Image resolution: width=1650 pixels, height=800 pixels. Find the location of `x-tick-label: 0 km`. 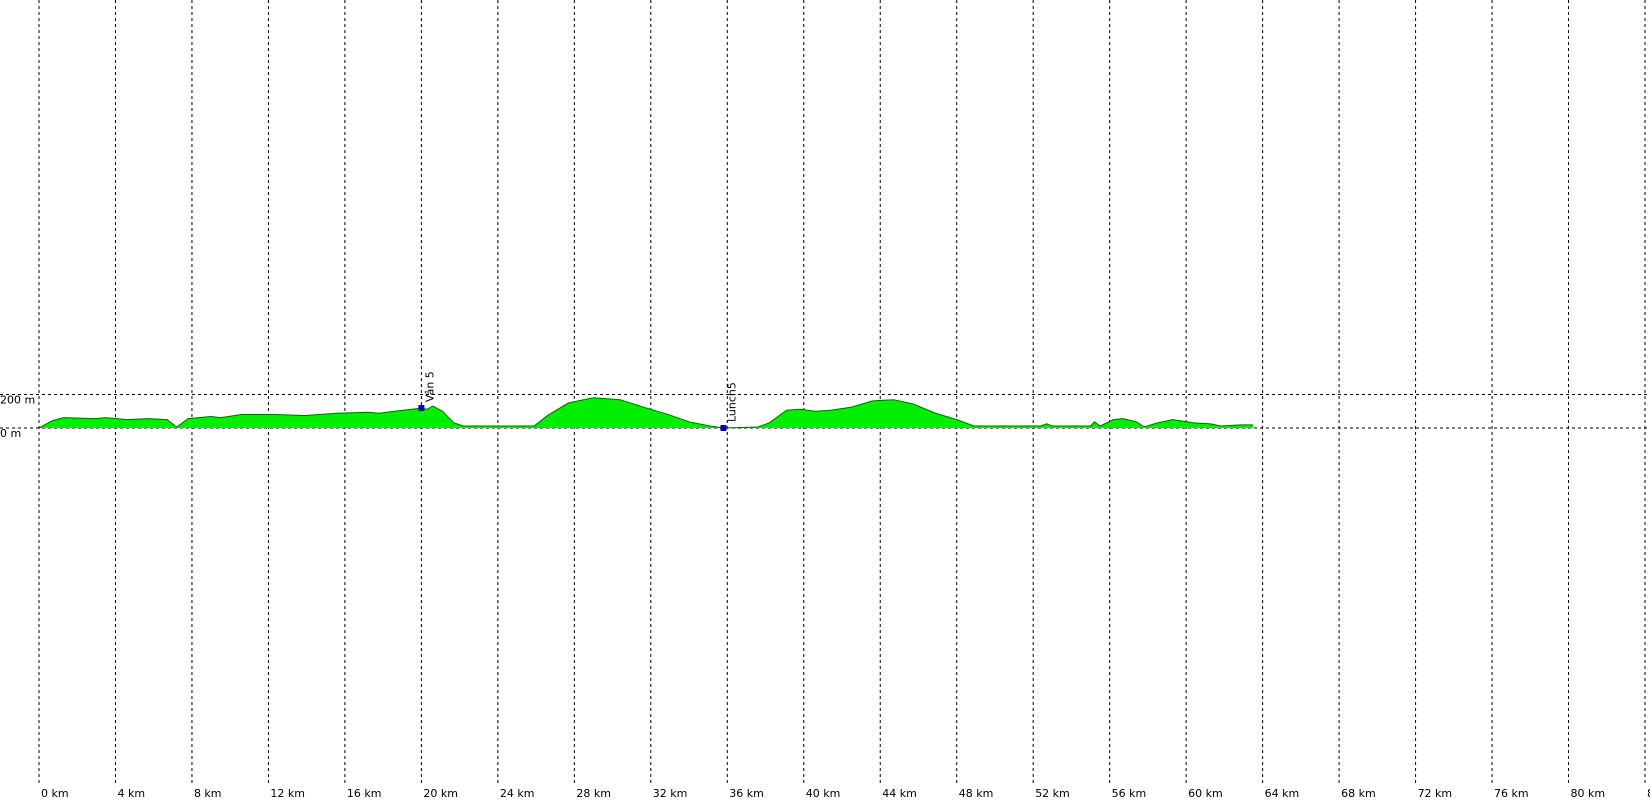

x-tick-label: 0 km is located at coordinates (55, 793).